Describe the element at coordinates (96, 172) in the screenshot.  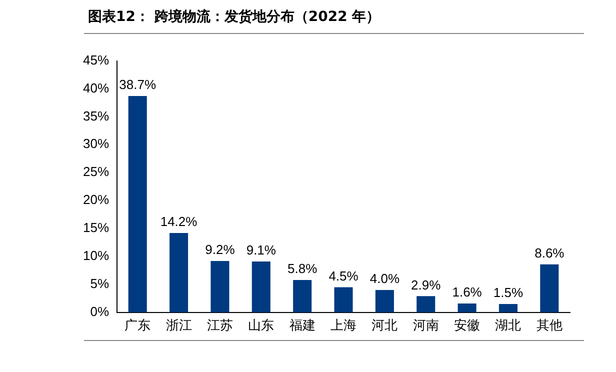
I see `y-tick-label: 25%` at that location.